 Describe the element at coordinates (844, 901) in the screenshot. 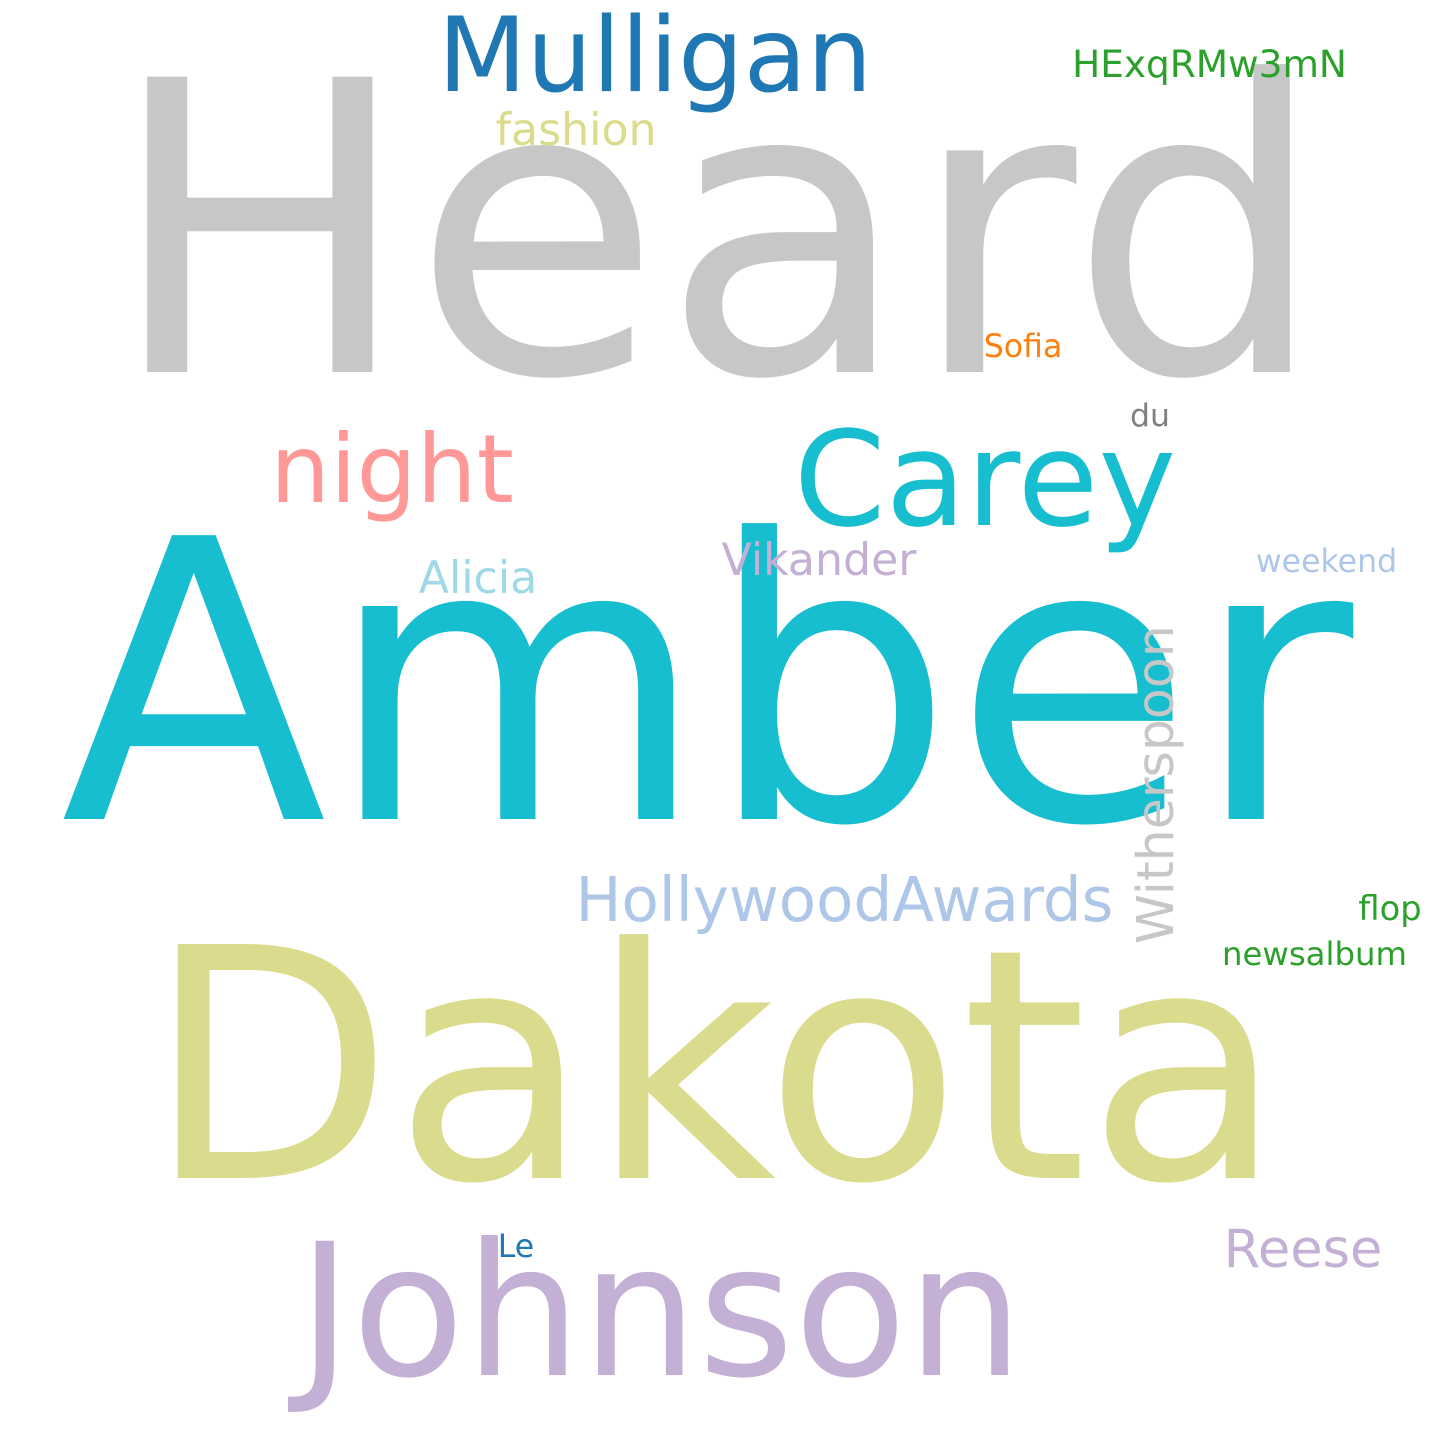

I see `word-hollywoodawards: HollywoodAwards` at that location.